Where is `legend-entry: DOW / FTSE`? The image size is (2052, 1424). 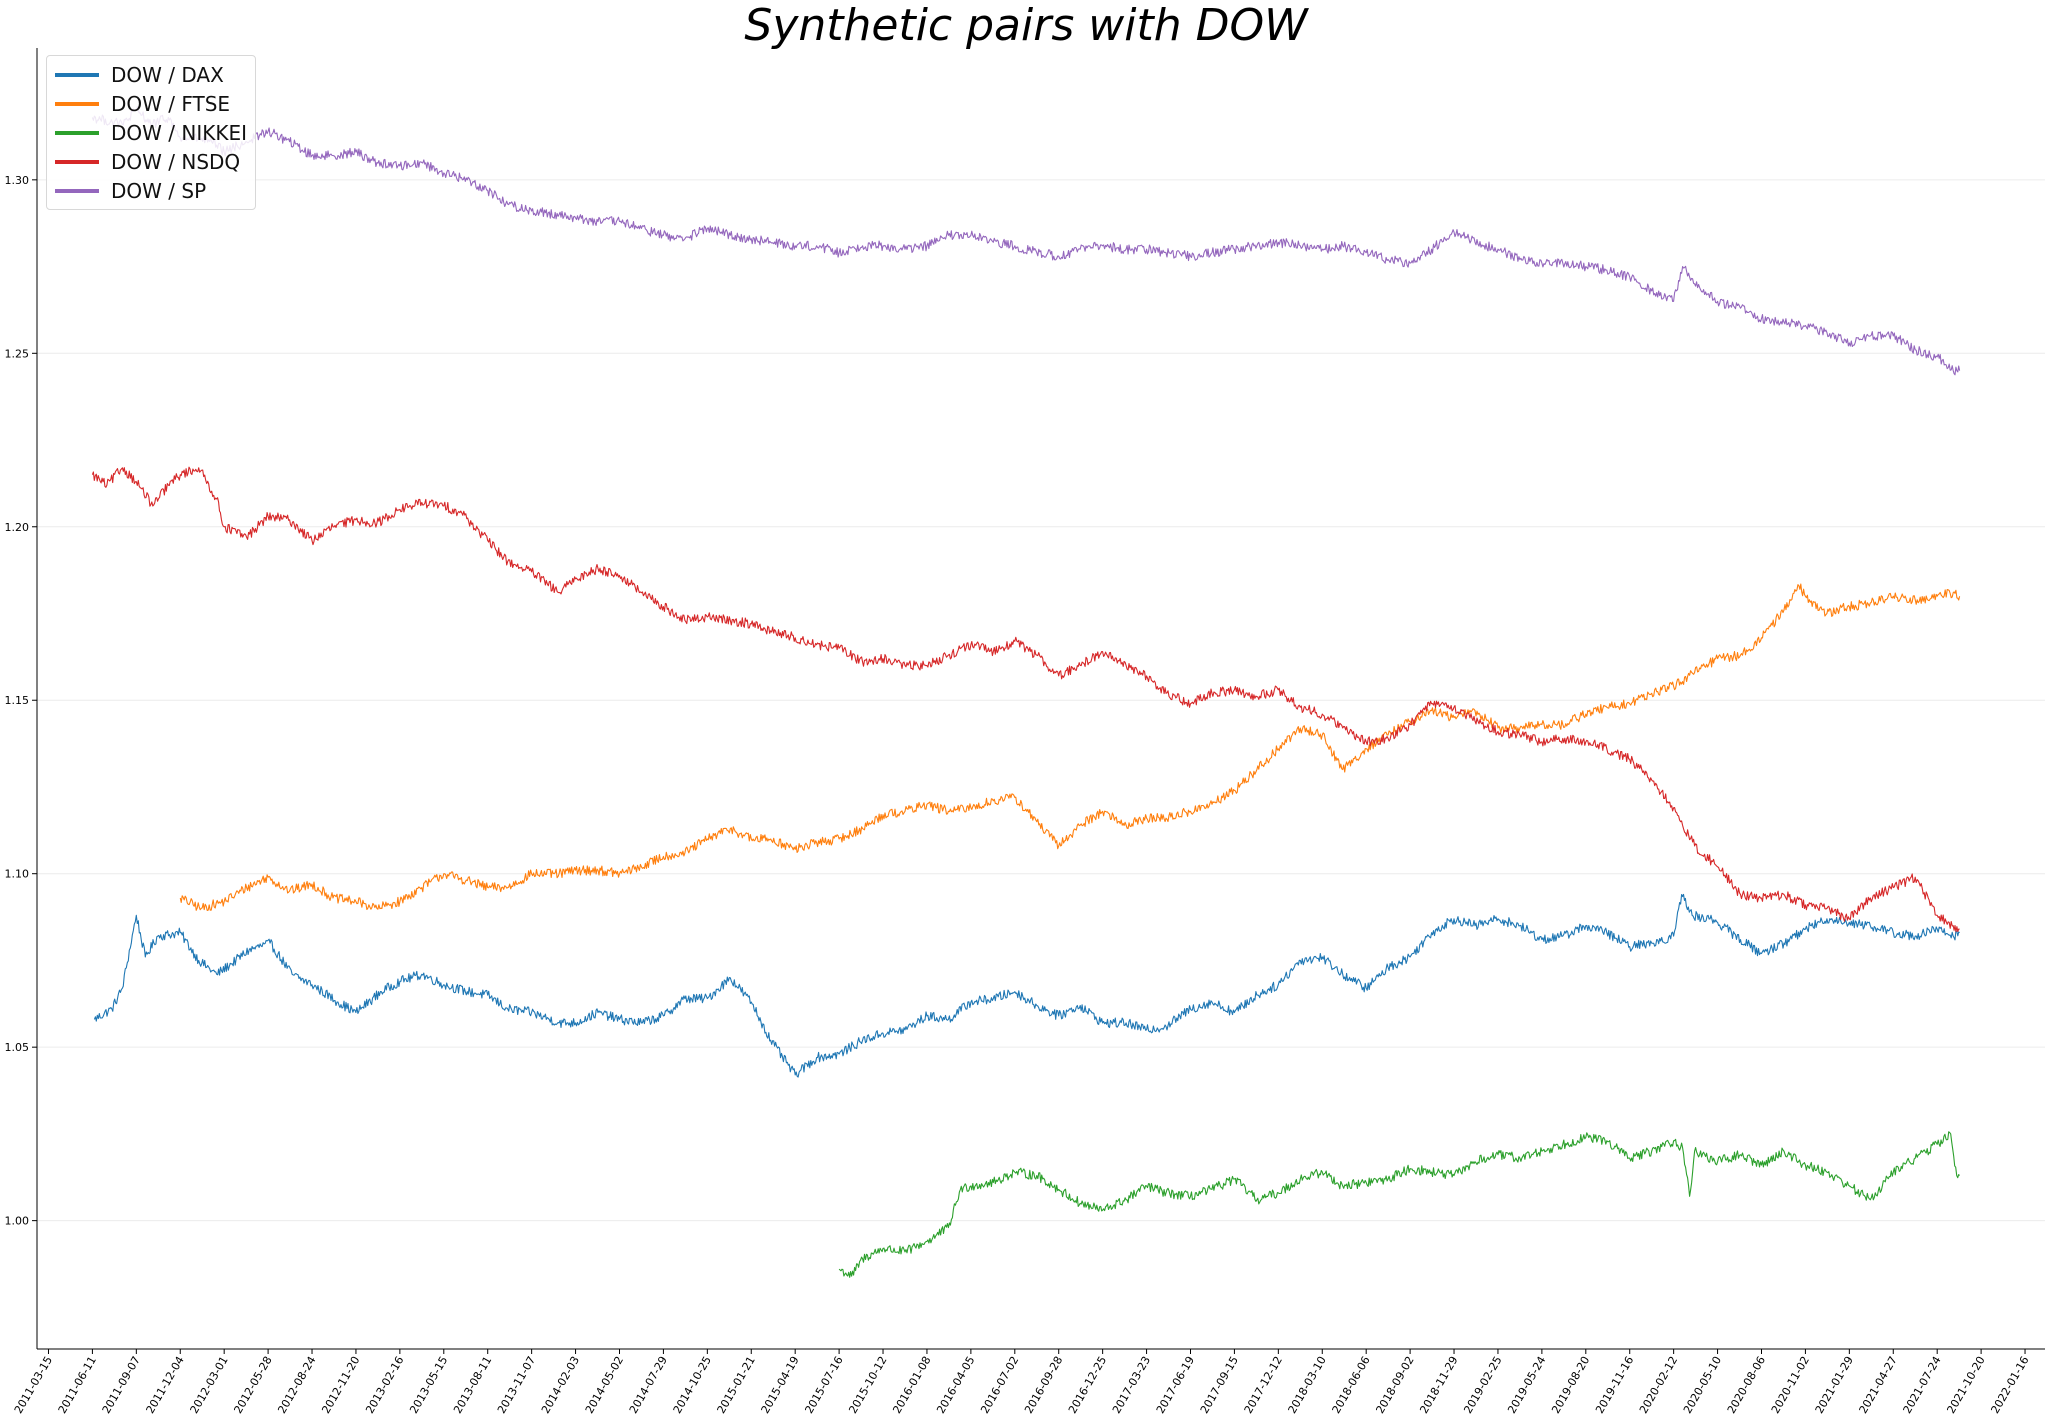 legend-entry: DOW / FTSE is located at coordinates (151, 103).